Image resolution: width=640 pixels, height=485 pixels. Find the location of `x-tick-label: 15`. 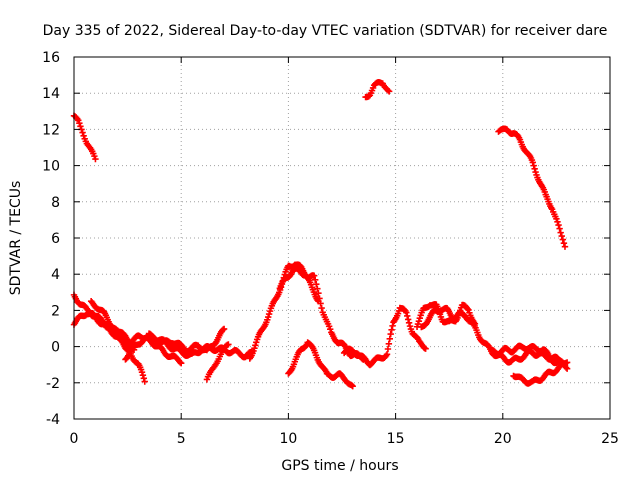

x-tick-label: 15 is located at coordinates (396, 439).